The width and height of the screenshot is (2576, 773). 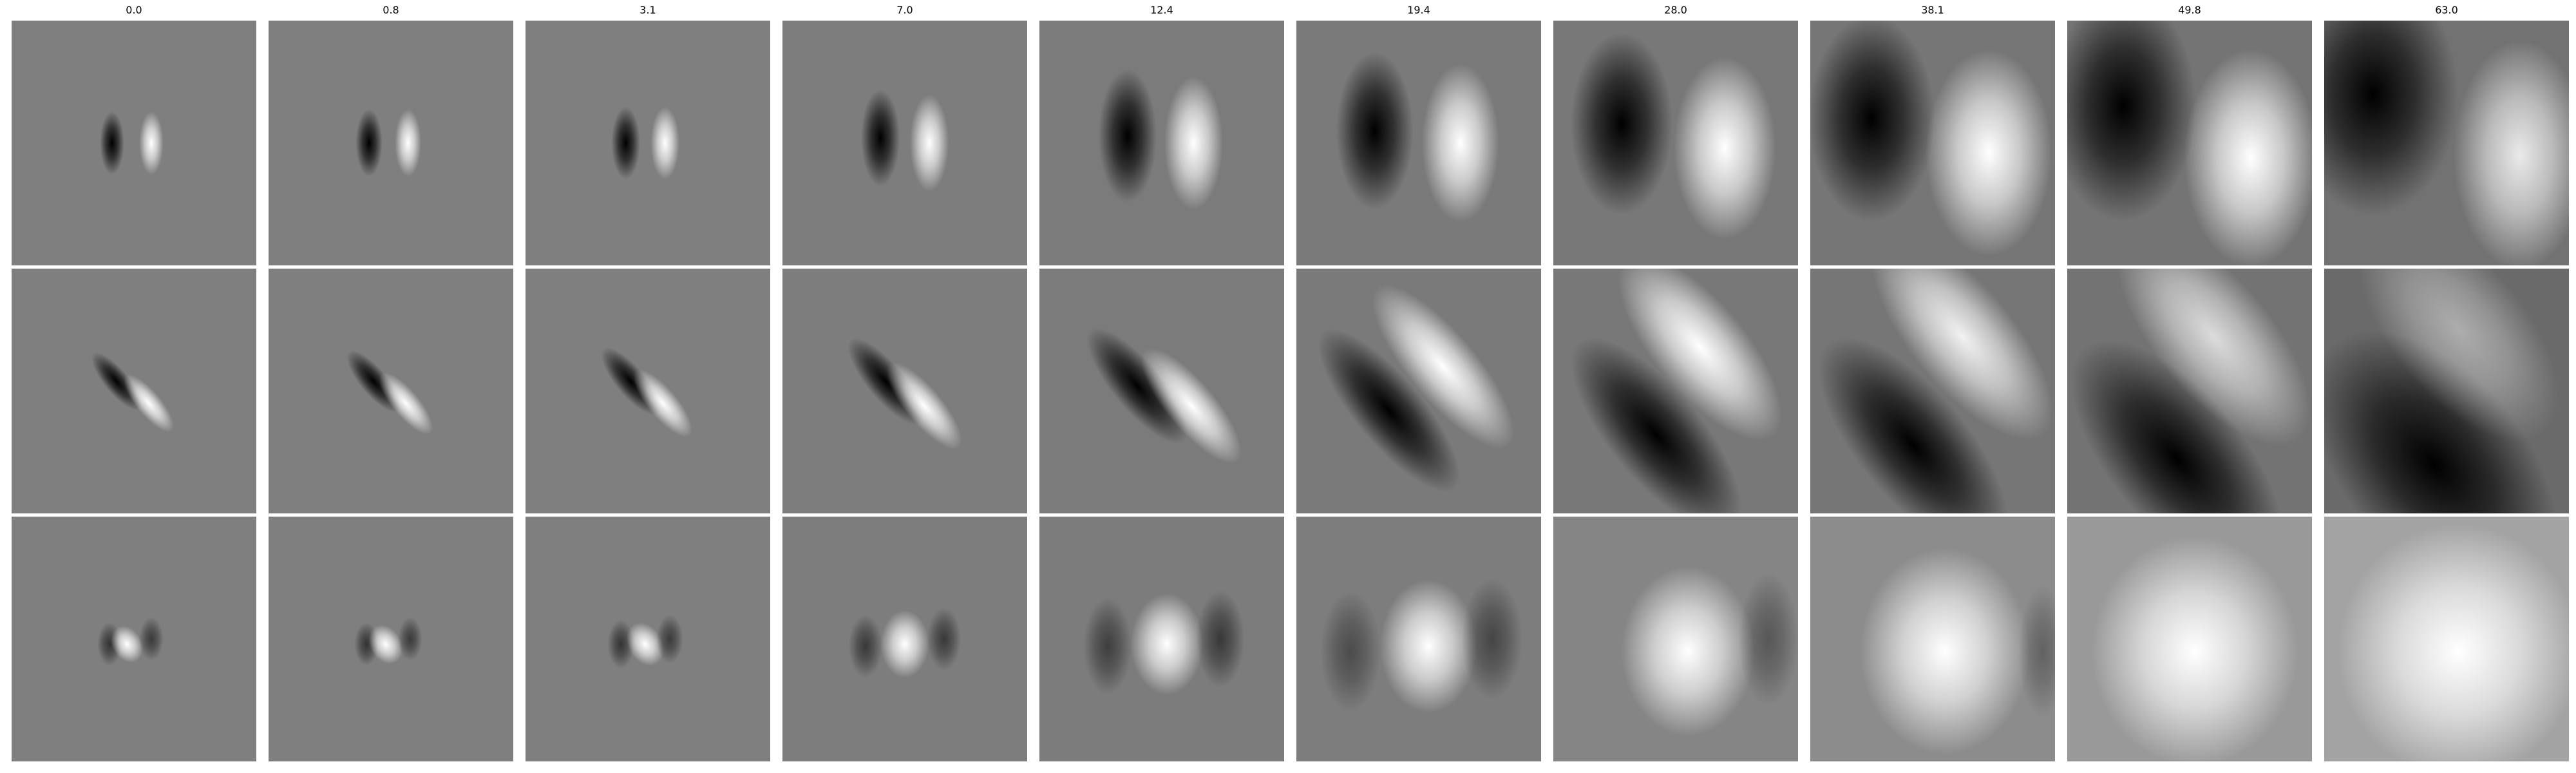 I want to click on column-title: 63.0, so click(x=2446, y=10).